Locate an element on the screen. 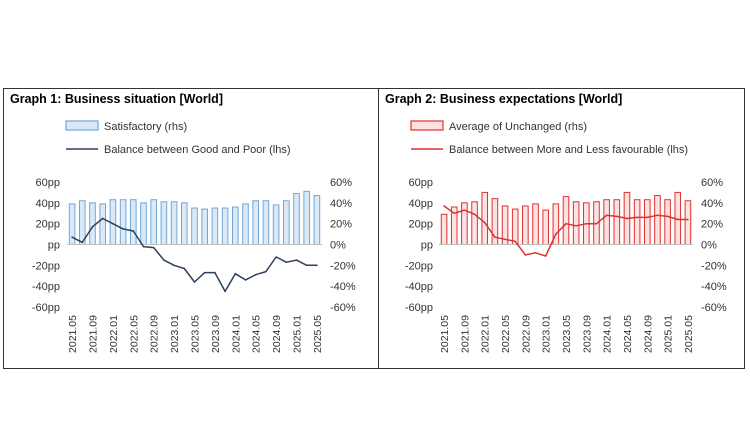 The width and height of the screenshot is (750, 423). y-left-tick-label: 40pp is located at coordinates (421, 204).